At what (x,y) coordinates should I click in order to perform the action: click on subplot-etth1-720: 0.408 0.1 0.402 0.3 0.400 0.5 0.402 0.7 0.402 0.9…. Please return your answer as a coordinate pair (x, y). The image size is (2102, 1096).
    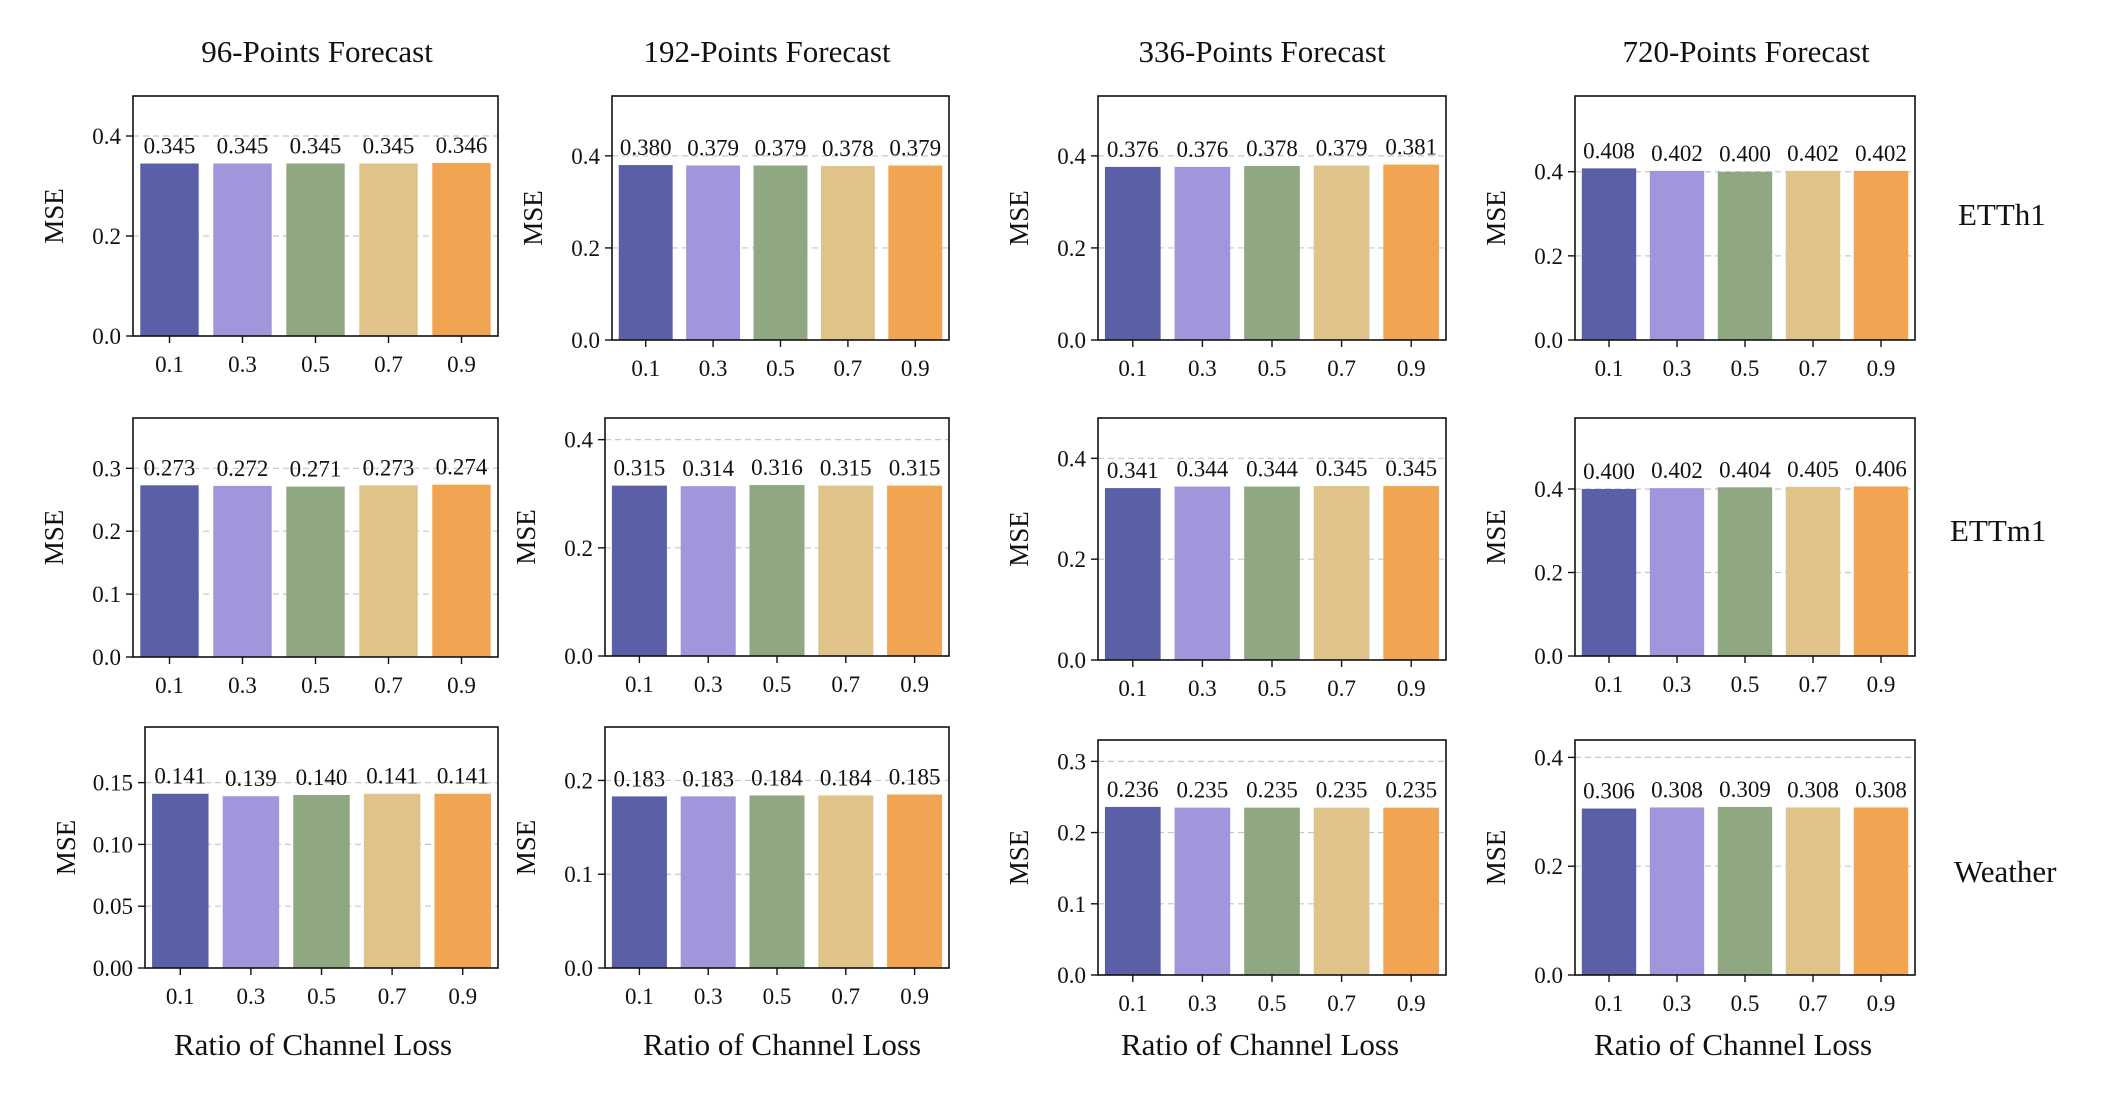
    Looking at the image, I should click on (1698, 238).